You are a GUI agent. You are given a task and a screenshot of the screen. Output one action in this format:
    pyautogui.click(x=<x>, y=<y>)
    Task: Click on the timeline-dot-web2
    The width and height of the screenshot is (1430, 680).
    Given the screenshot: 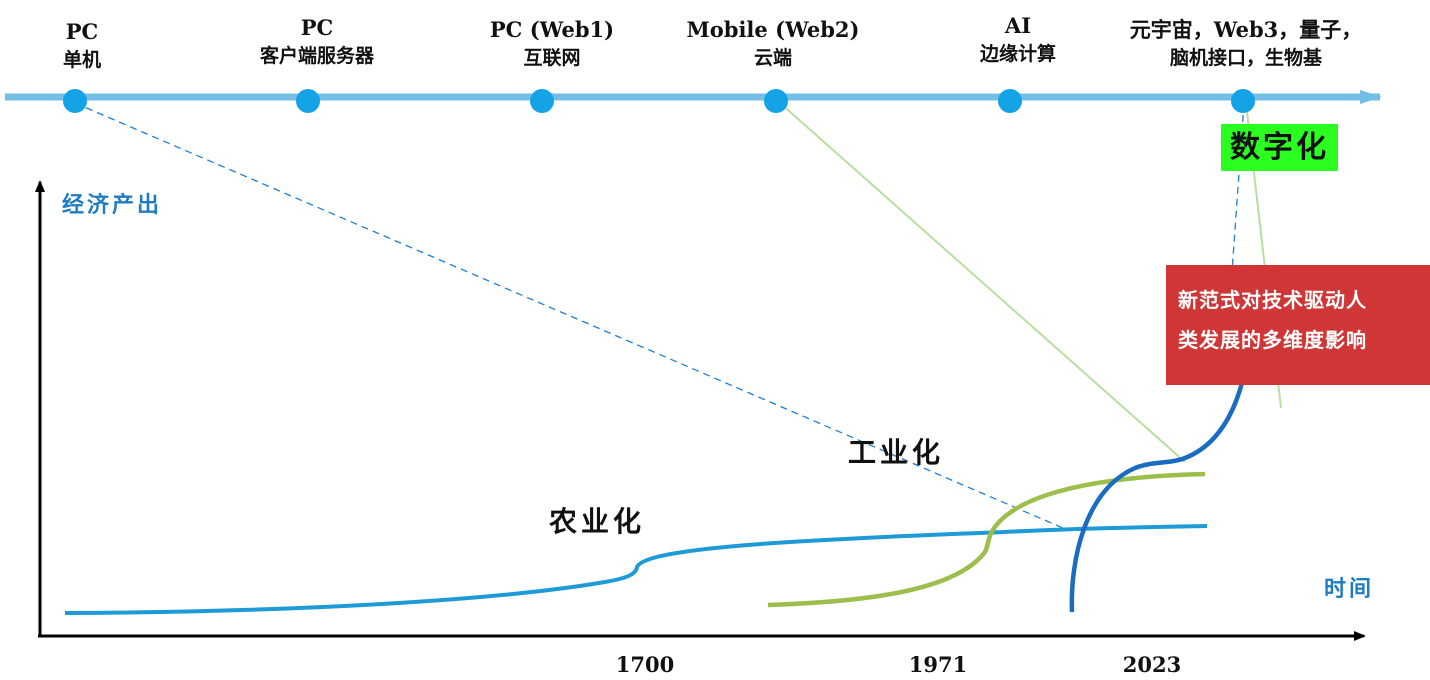 What is the action you would take?
    pyautogui.click(x=776, y=101)
    